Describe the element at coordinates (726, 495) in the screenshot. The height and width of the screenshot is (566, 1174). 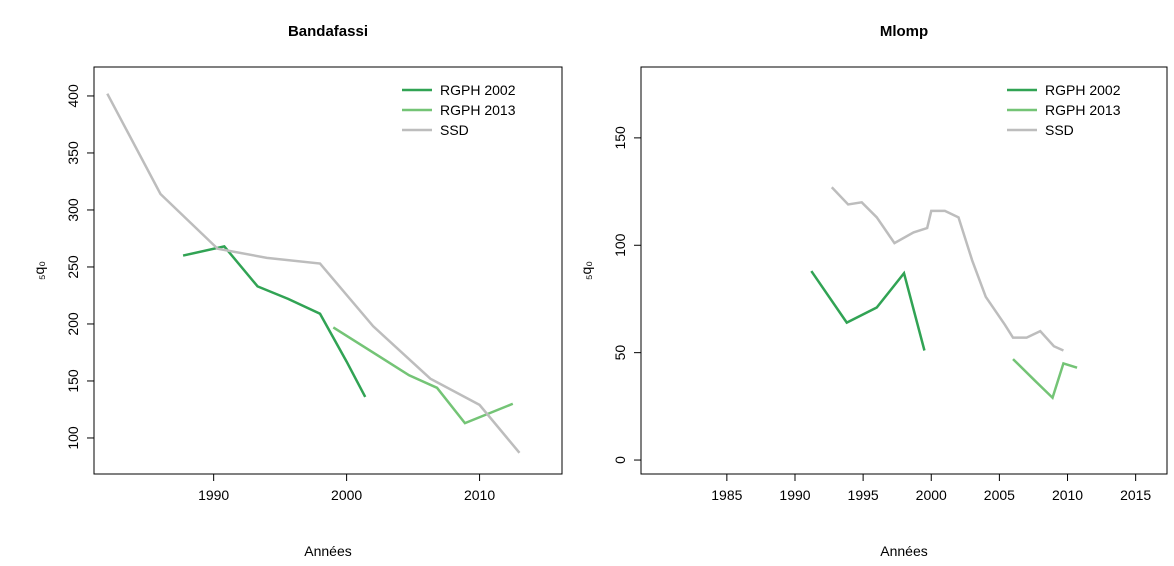
I see `x-tick-label: 1985` at that location.